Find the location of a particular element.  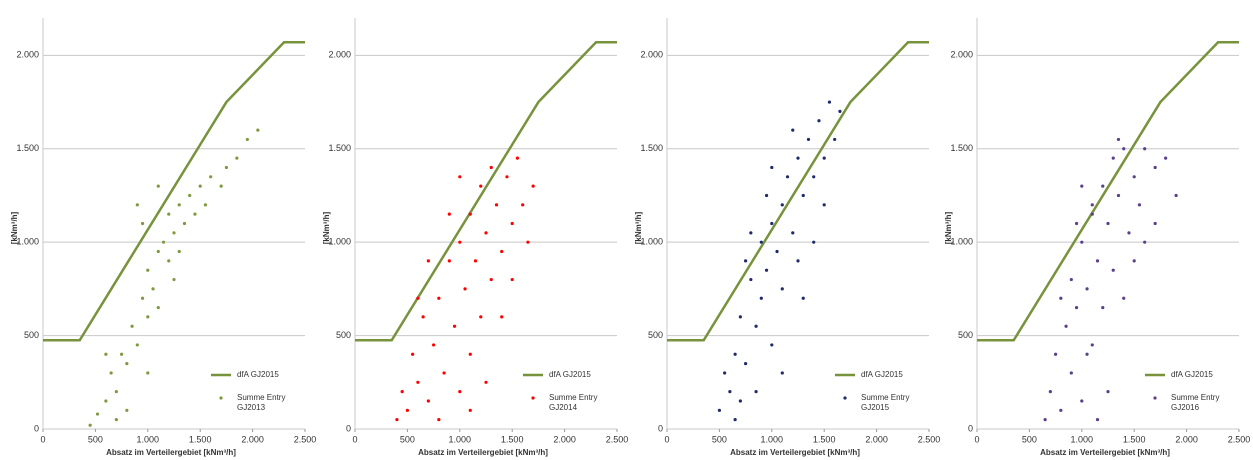

y-tick-label: 500 is located at coordinates (31, 335).